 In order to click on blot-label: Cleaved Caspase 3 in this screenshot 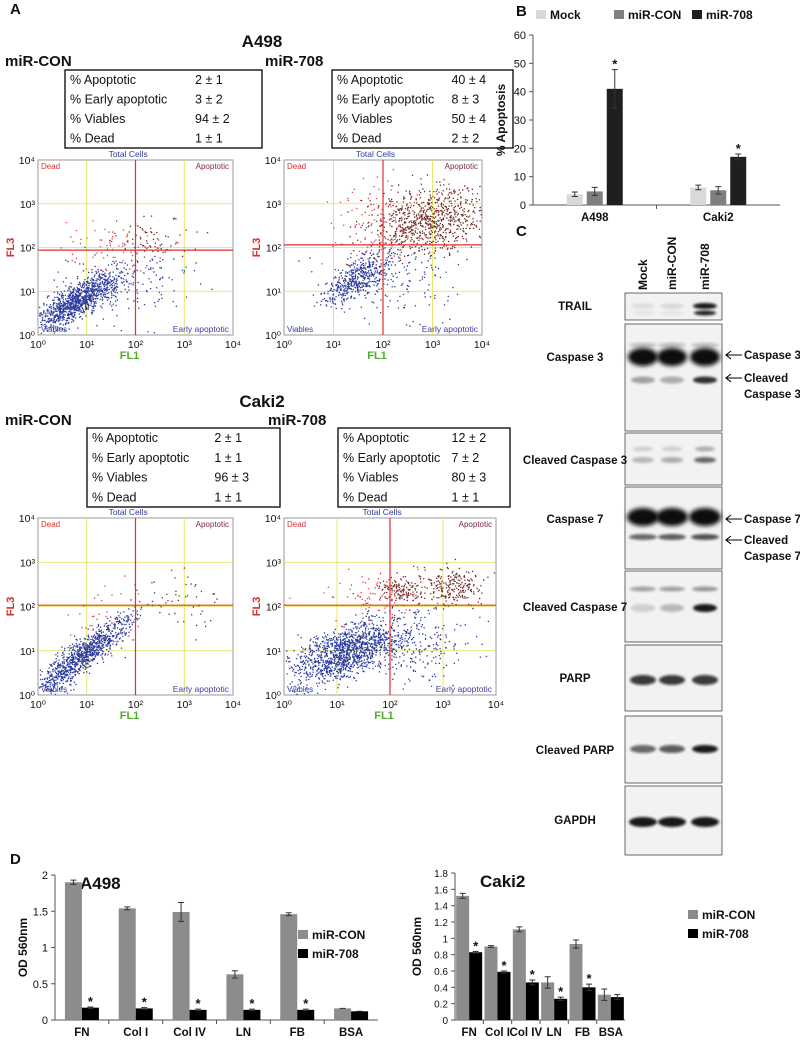, I will do `click(575, 461)`.